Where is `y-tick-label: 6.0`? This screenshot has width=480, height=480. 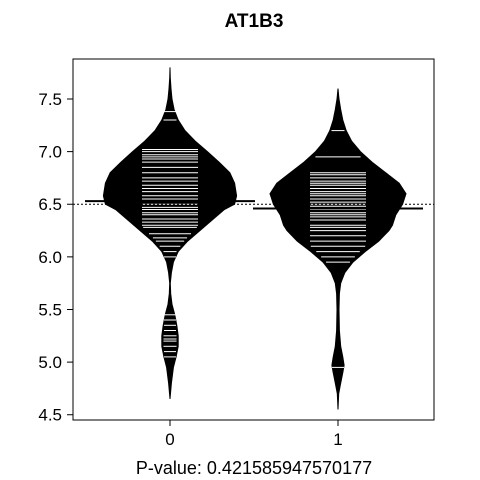
y-tick-label: 6.0 is located at coordinates (50, 257).